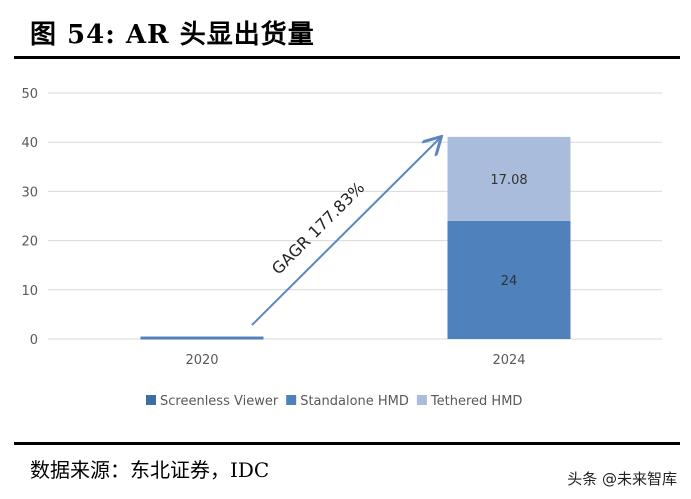  I want to click on y-tick-label: 20, so click(29, 242).